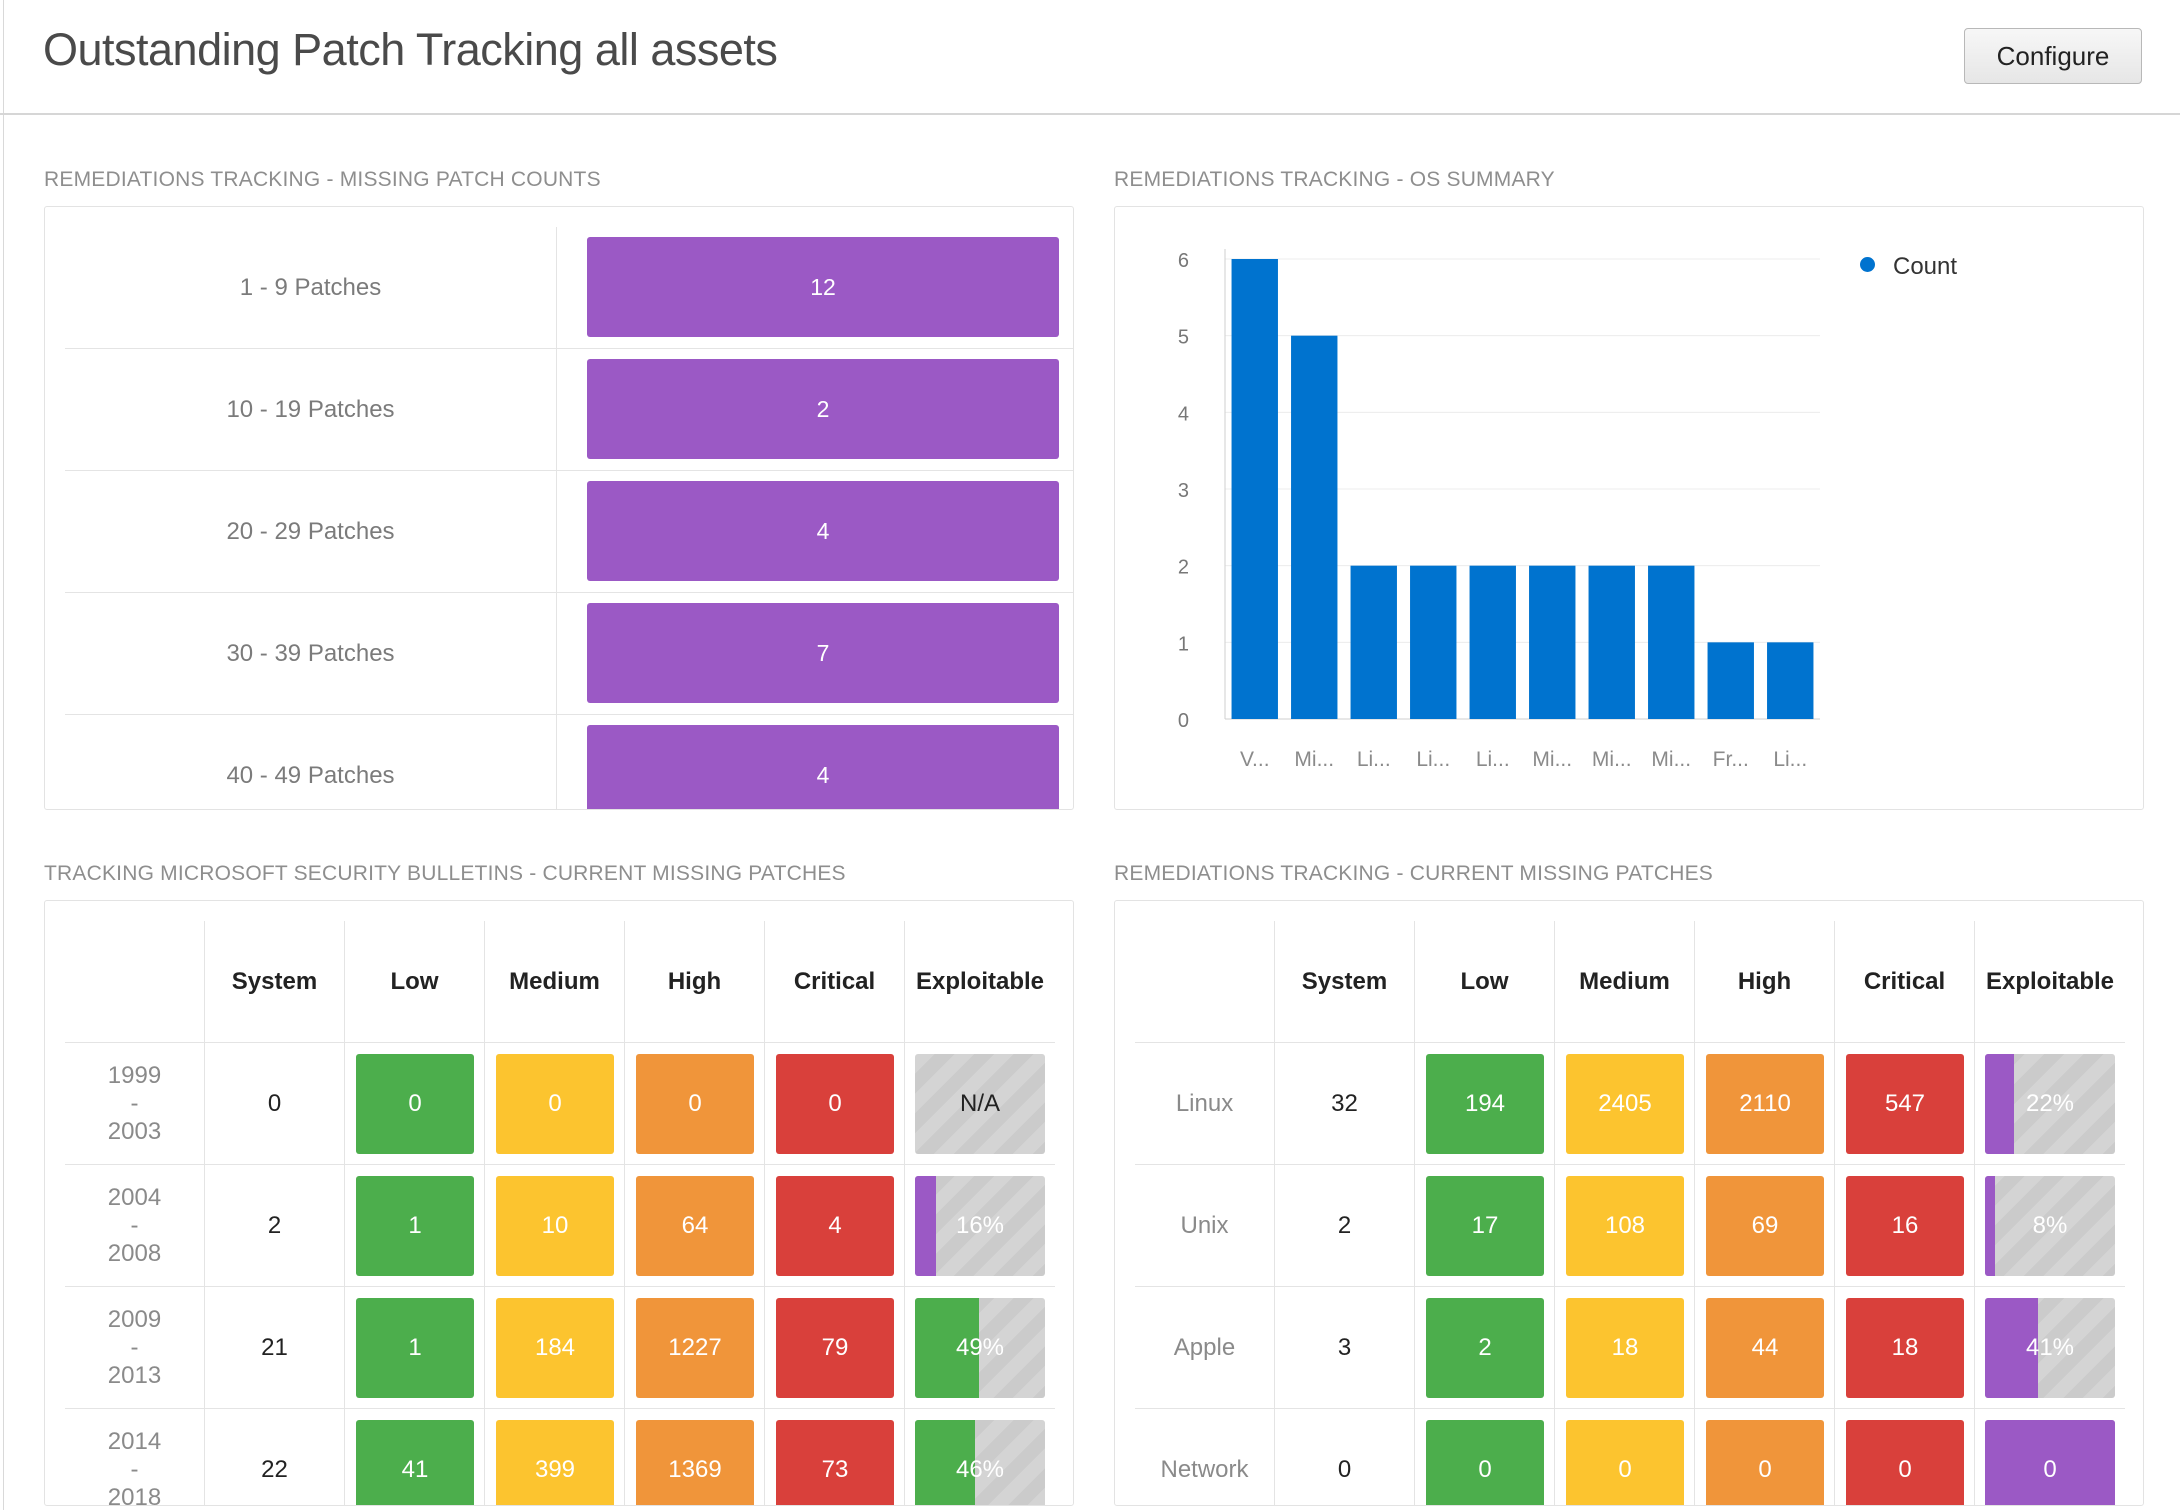 Image resolution: width=2180 pixels, height=1510 pixels. I want to click on medium-count-cell: 2405, so click(1625, 1104).